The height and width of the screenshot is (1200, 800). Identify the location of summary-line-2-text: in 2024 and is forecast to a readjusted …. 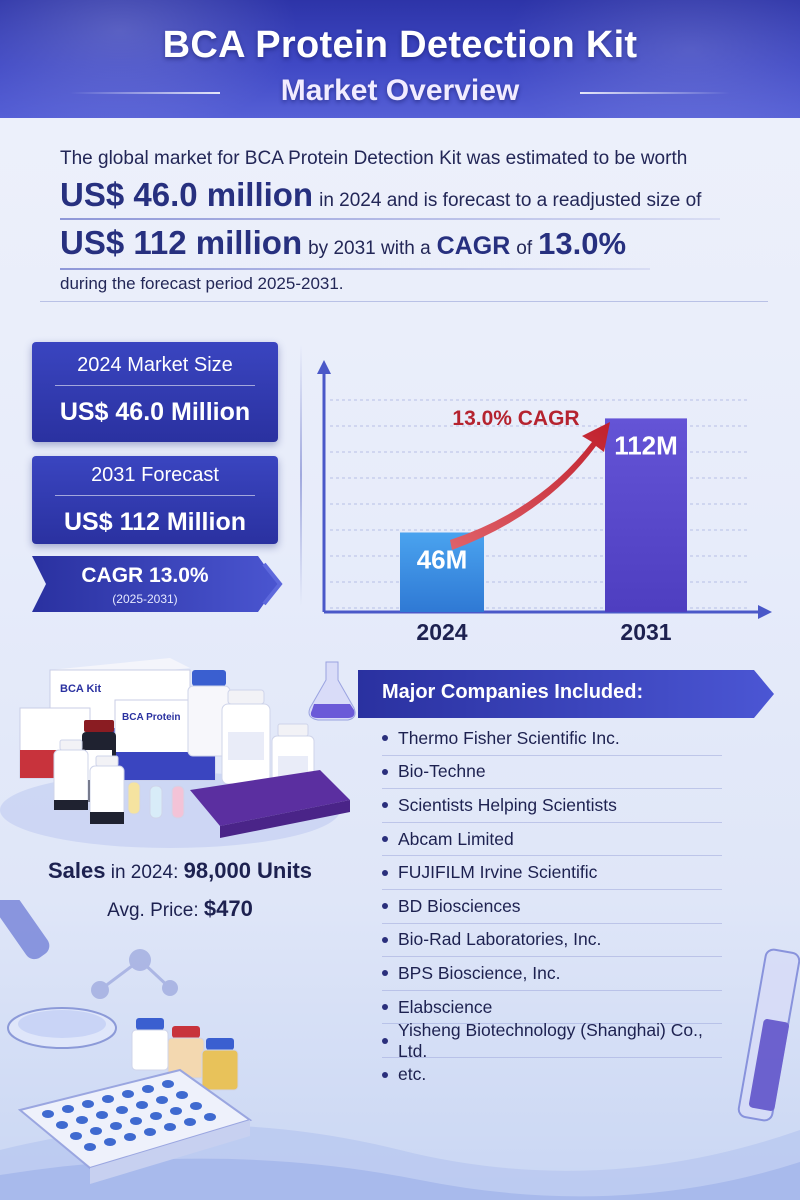
(510, 200).